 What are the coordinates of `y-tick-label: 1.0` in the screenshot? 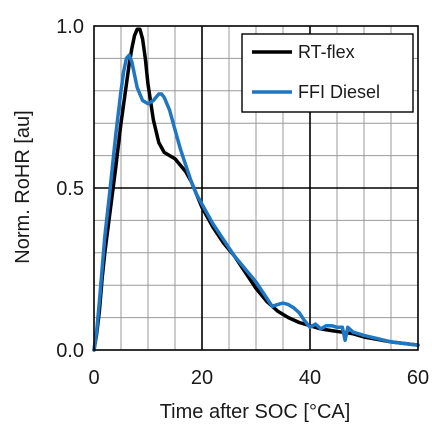 It's located at (70, 27).